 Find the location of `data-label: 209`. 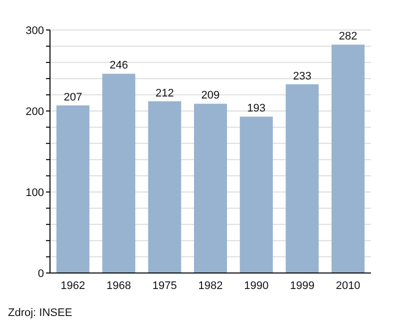

data-label: 209 is located at coordinates (210, 96).